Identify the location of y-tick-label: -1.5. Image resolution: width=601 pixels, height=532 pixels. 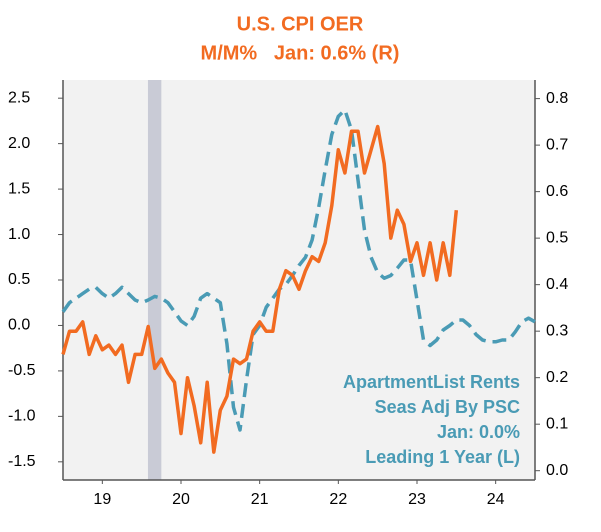
(22, 461).